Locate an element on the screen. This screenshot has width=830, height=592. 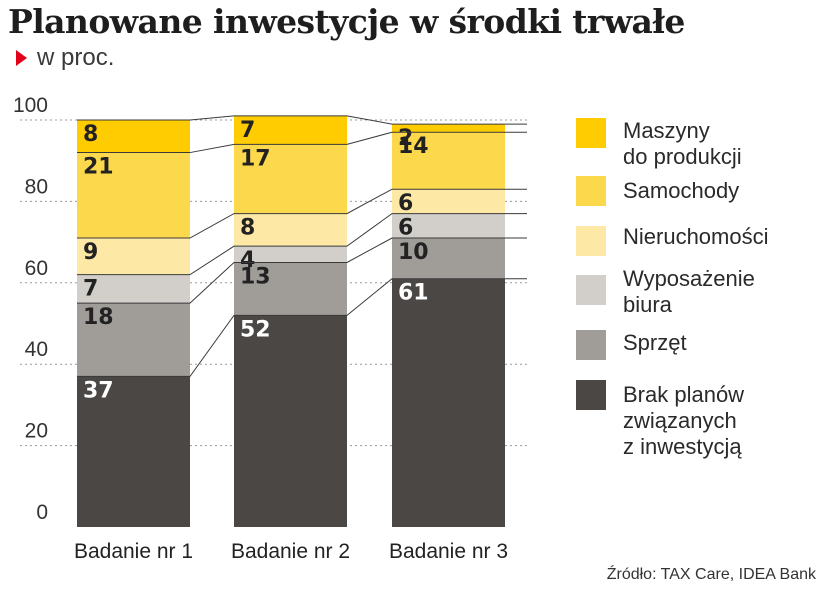
legend-label: Samochody is located at coordinates (681, 190).